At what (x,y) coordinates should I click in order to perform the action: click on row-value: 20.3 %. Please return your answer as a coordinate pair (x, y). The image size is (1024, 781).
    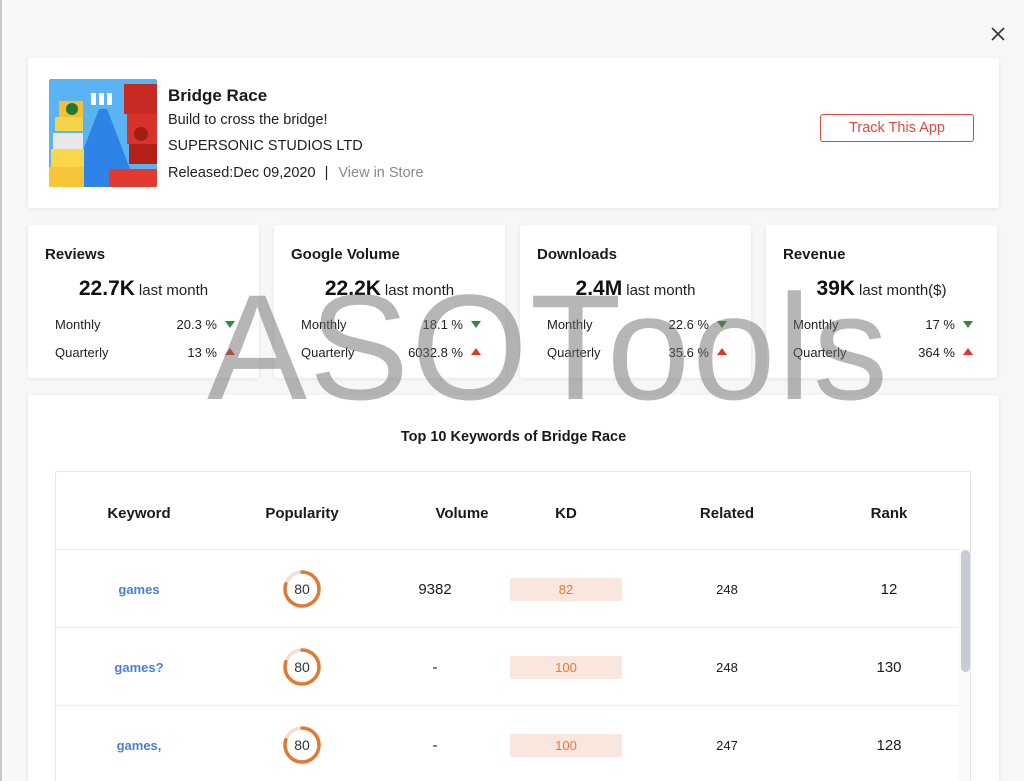
    Looking at the image, I should click on (196, 324).